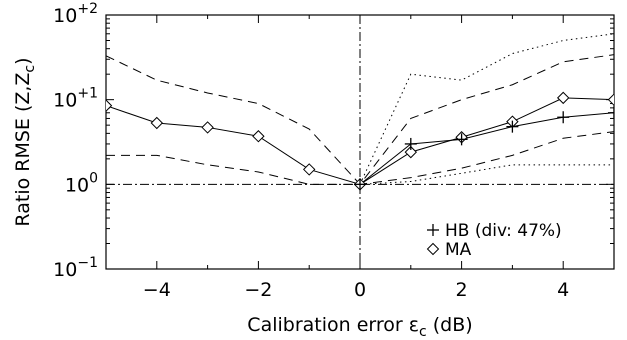 Image resolution: width=627 pixels, height=340 pixels. I want to click on y-axis-label-text: Ratio RMSE (Z,Z, so click(23, 150).